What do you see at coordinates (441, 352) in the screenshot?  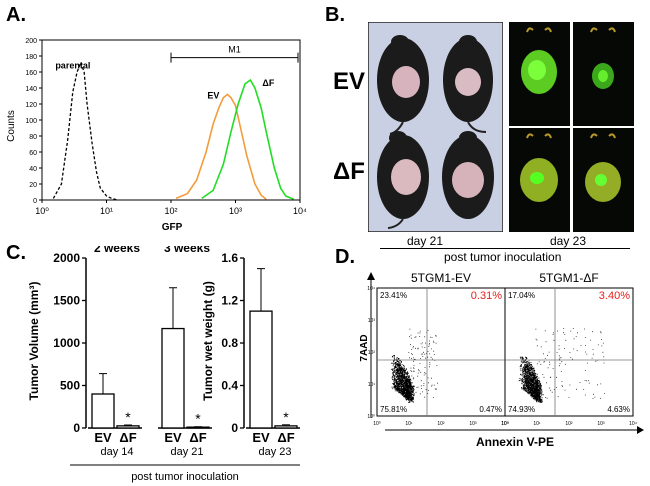 I see `flow-plot-frame` at bounding box center [441, 352].